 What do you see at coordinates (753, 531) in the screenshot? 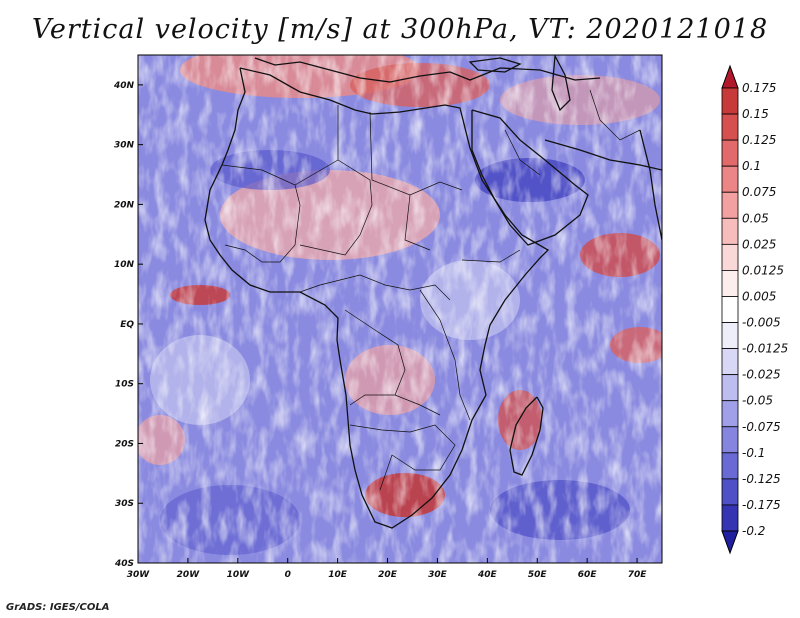
I see `colorbar-level-label: -0.2` at bounding box center [753, 531].